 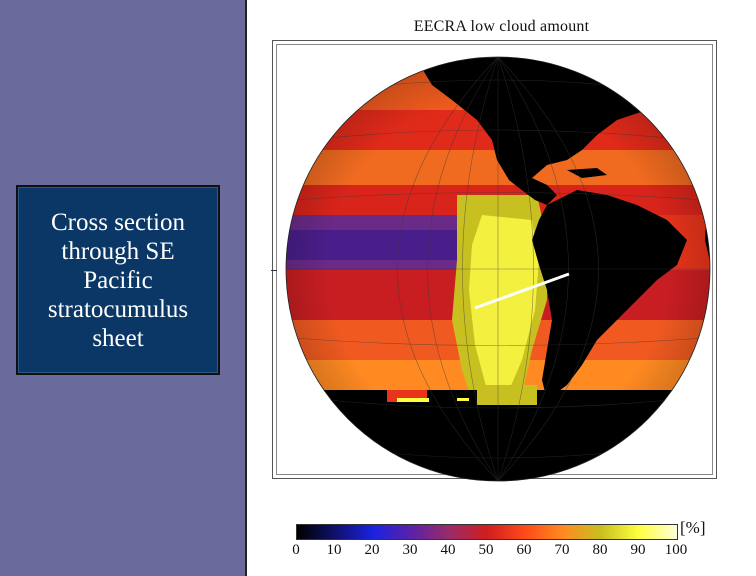 What do you see at coordinates (676, 550) in the screenshot?
I see `colorbar-tick-label: 100` at bounding box center [676, 550].